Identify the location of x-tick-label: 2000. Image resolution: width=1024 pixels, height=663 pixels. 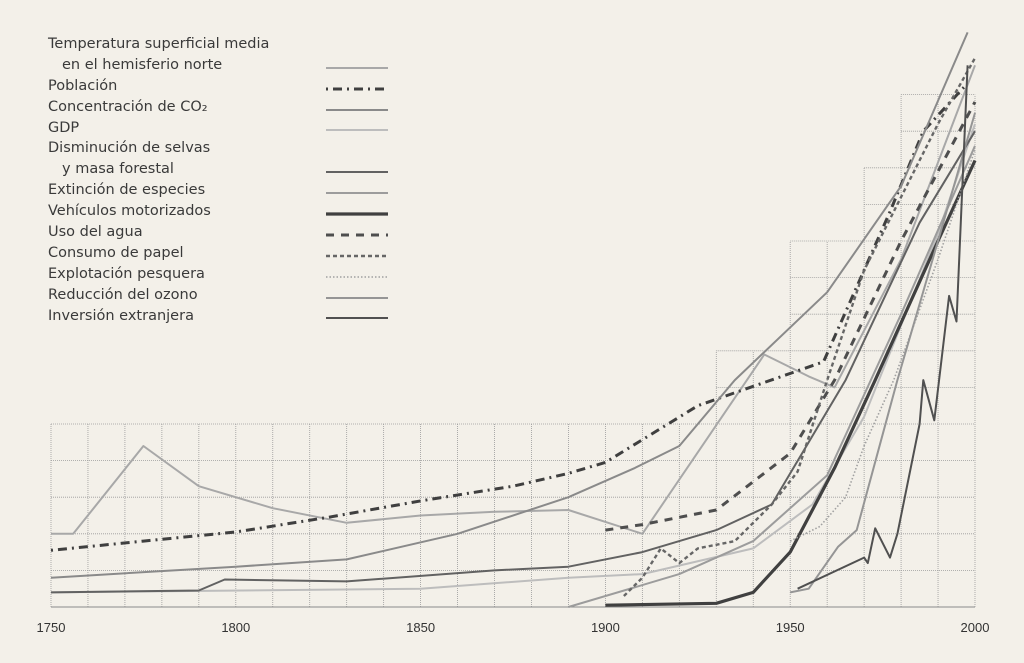
(975, 627).